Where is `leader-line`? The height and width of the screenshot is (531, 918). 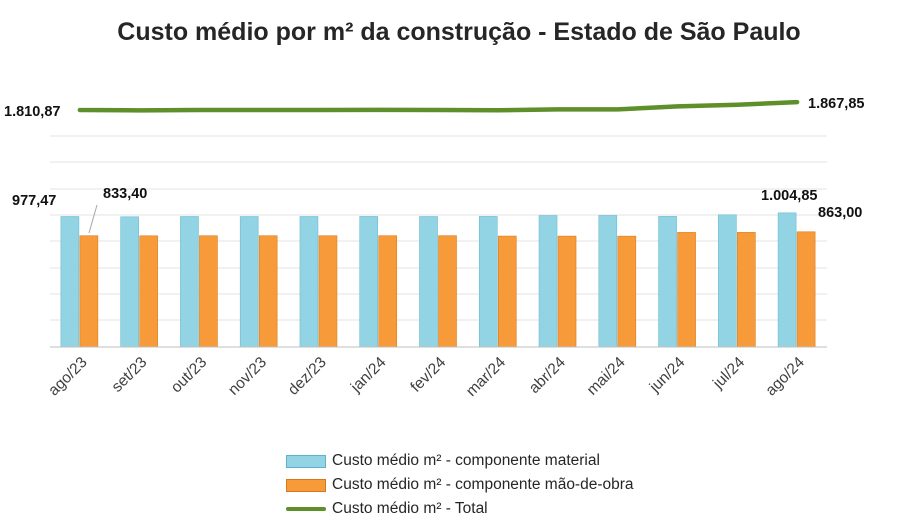
leader-line is located at coordinates (93, 219).